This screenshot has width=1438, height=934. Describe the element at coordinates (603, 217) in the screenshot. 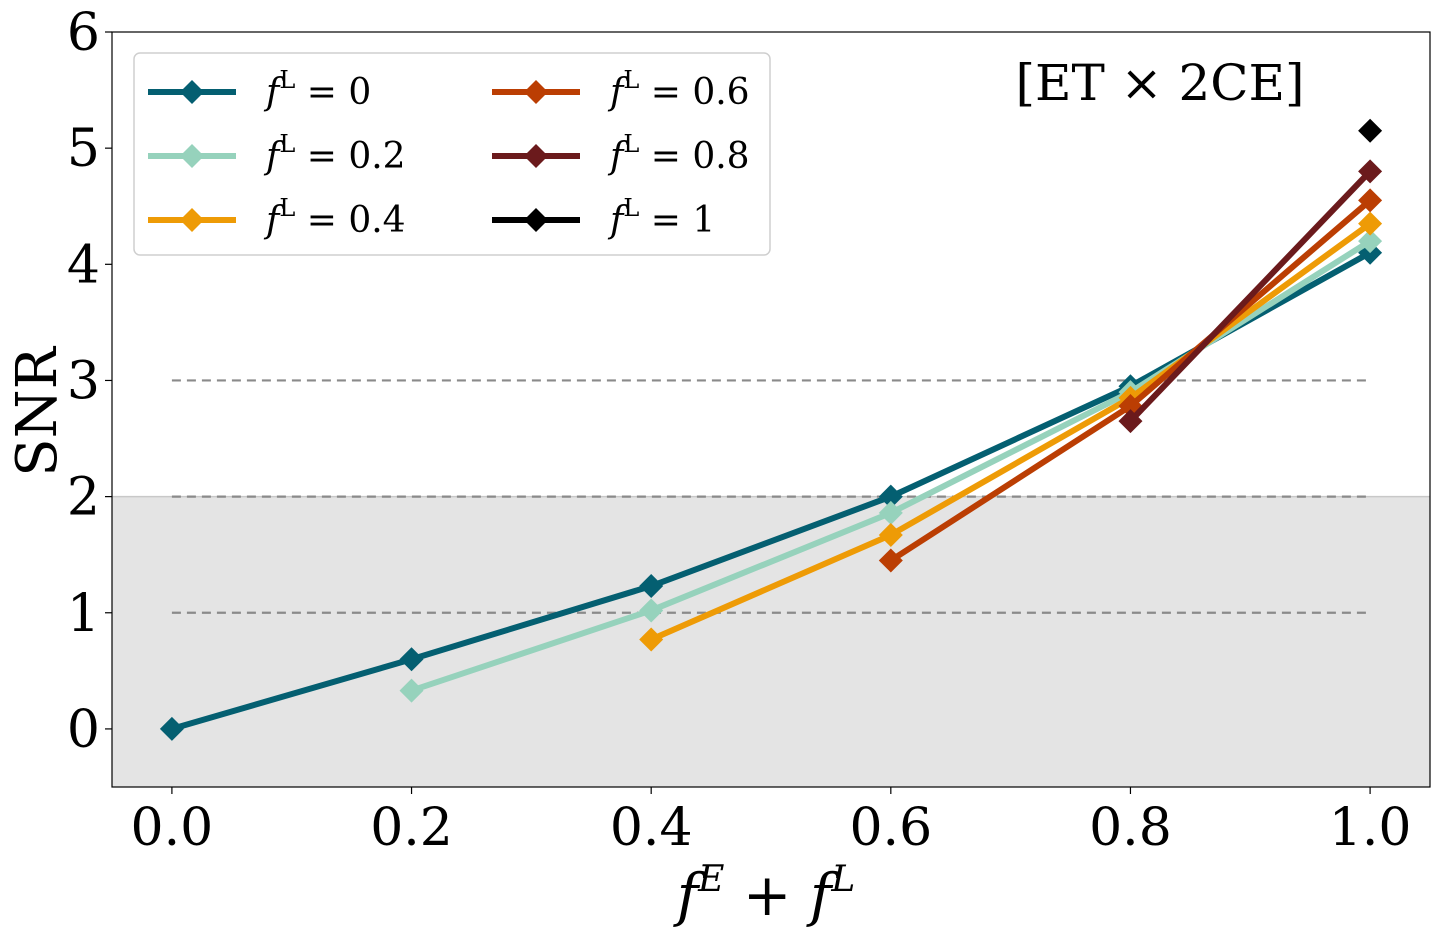

I see `legend-item: fL = 1` at that location.